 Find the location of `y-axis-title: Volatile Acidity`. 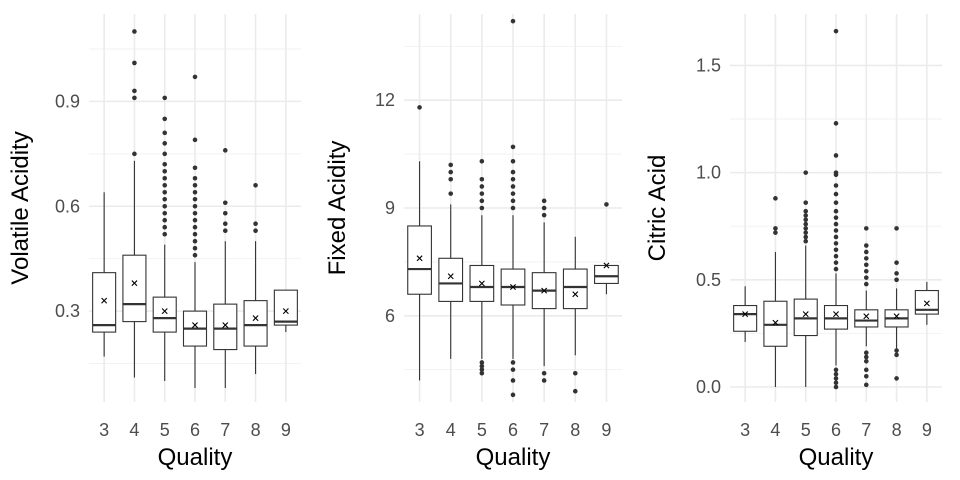

y-axis-title: Volatile Acidity is located at coordinates (20, 207).